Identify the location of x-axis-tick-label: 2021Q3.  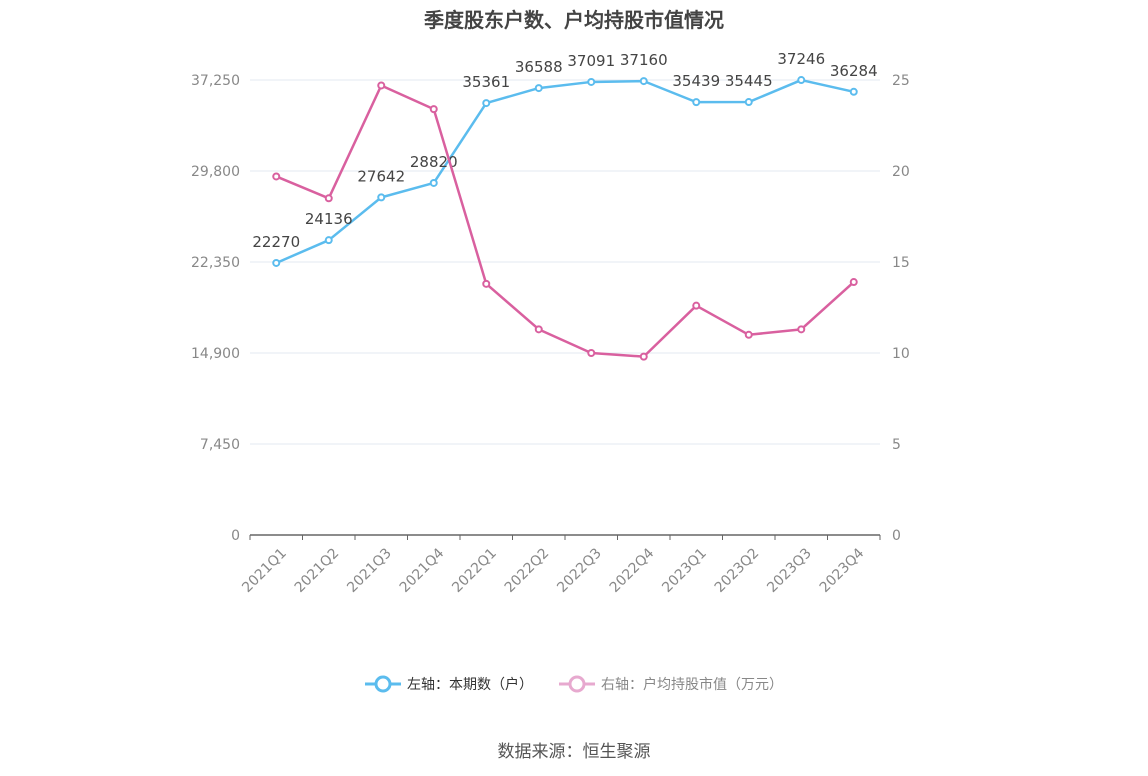
(369, 570).